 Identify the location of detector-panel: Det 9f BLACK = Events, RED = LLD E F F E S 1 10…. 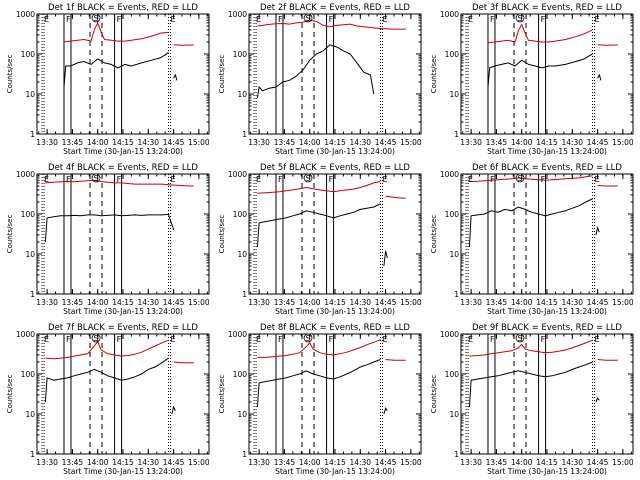
(532, 399).